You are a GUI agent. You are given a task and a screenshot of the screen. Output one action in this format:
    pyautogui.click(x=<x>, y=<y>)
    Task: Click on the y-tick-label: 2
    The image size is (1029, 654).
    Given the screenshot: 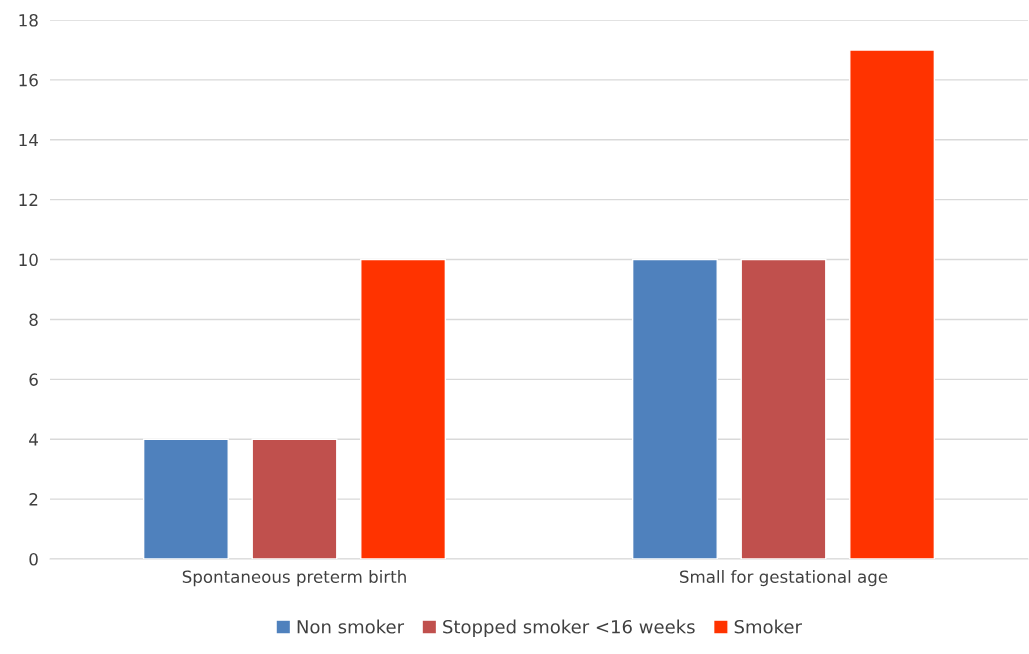 What is the action you would take?
    pyautogui.click(x=33, y=499)
    